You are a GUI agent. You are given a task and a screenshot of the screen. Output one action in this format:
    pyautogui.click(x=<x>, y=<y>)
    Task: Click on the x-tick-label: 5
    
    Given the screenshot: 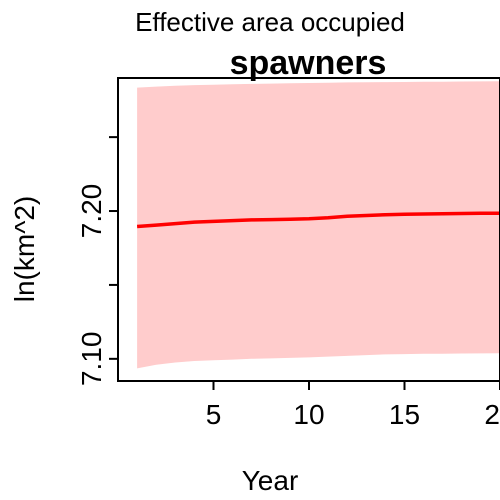 What is the action you would take?
    pyautogui.click(x=214, y=414)
    